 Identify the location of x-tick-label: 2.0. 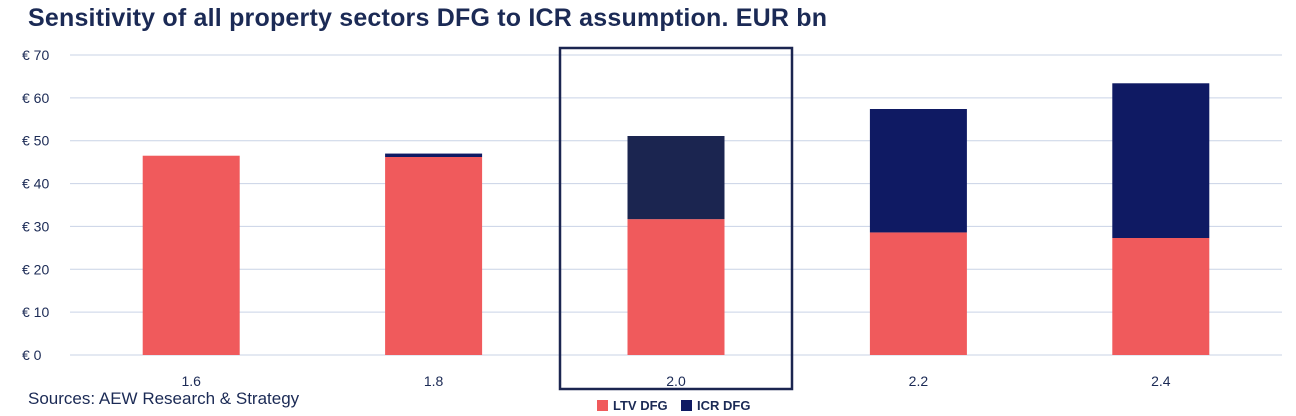
(676, 381).